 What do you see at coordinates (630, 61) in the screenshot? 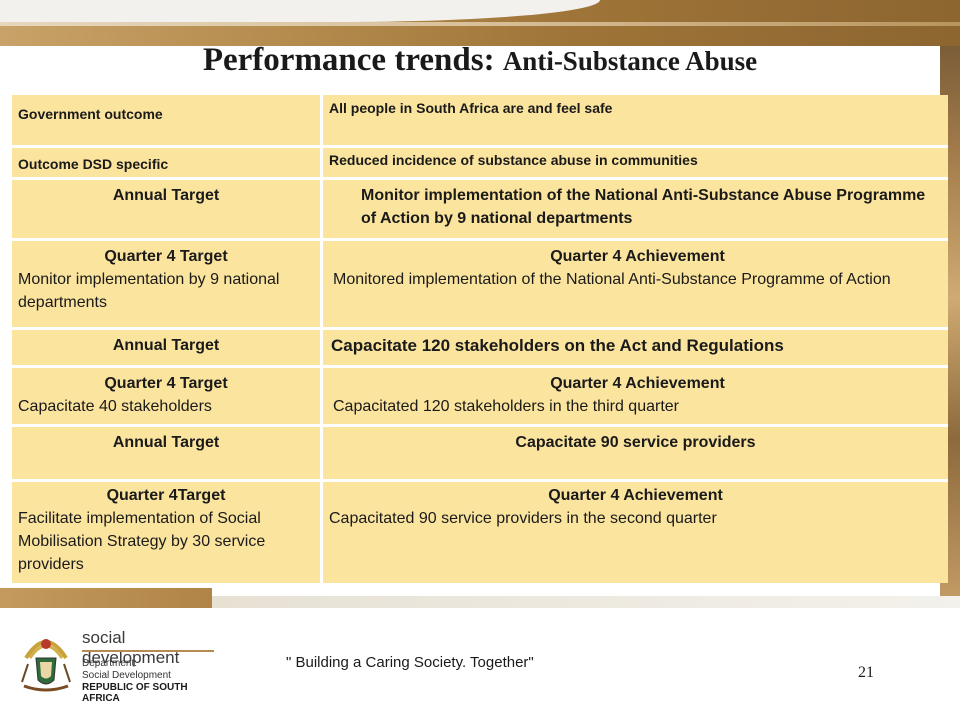
I see `title-sub: Anti-Substance Abuse` at bounding box center [630, 61].